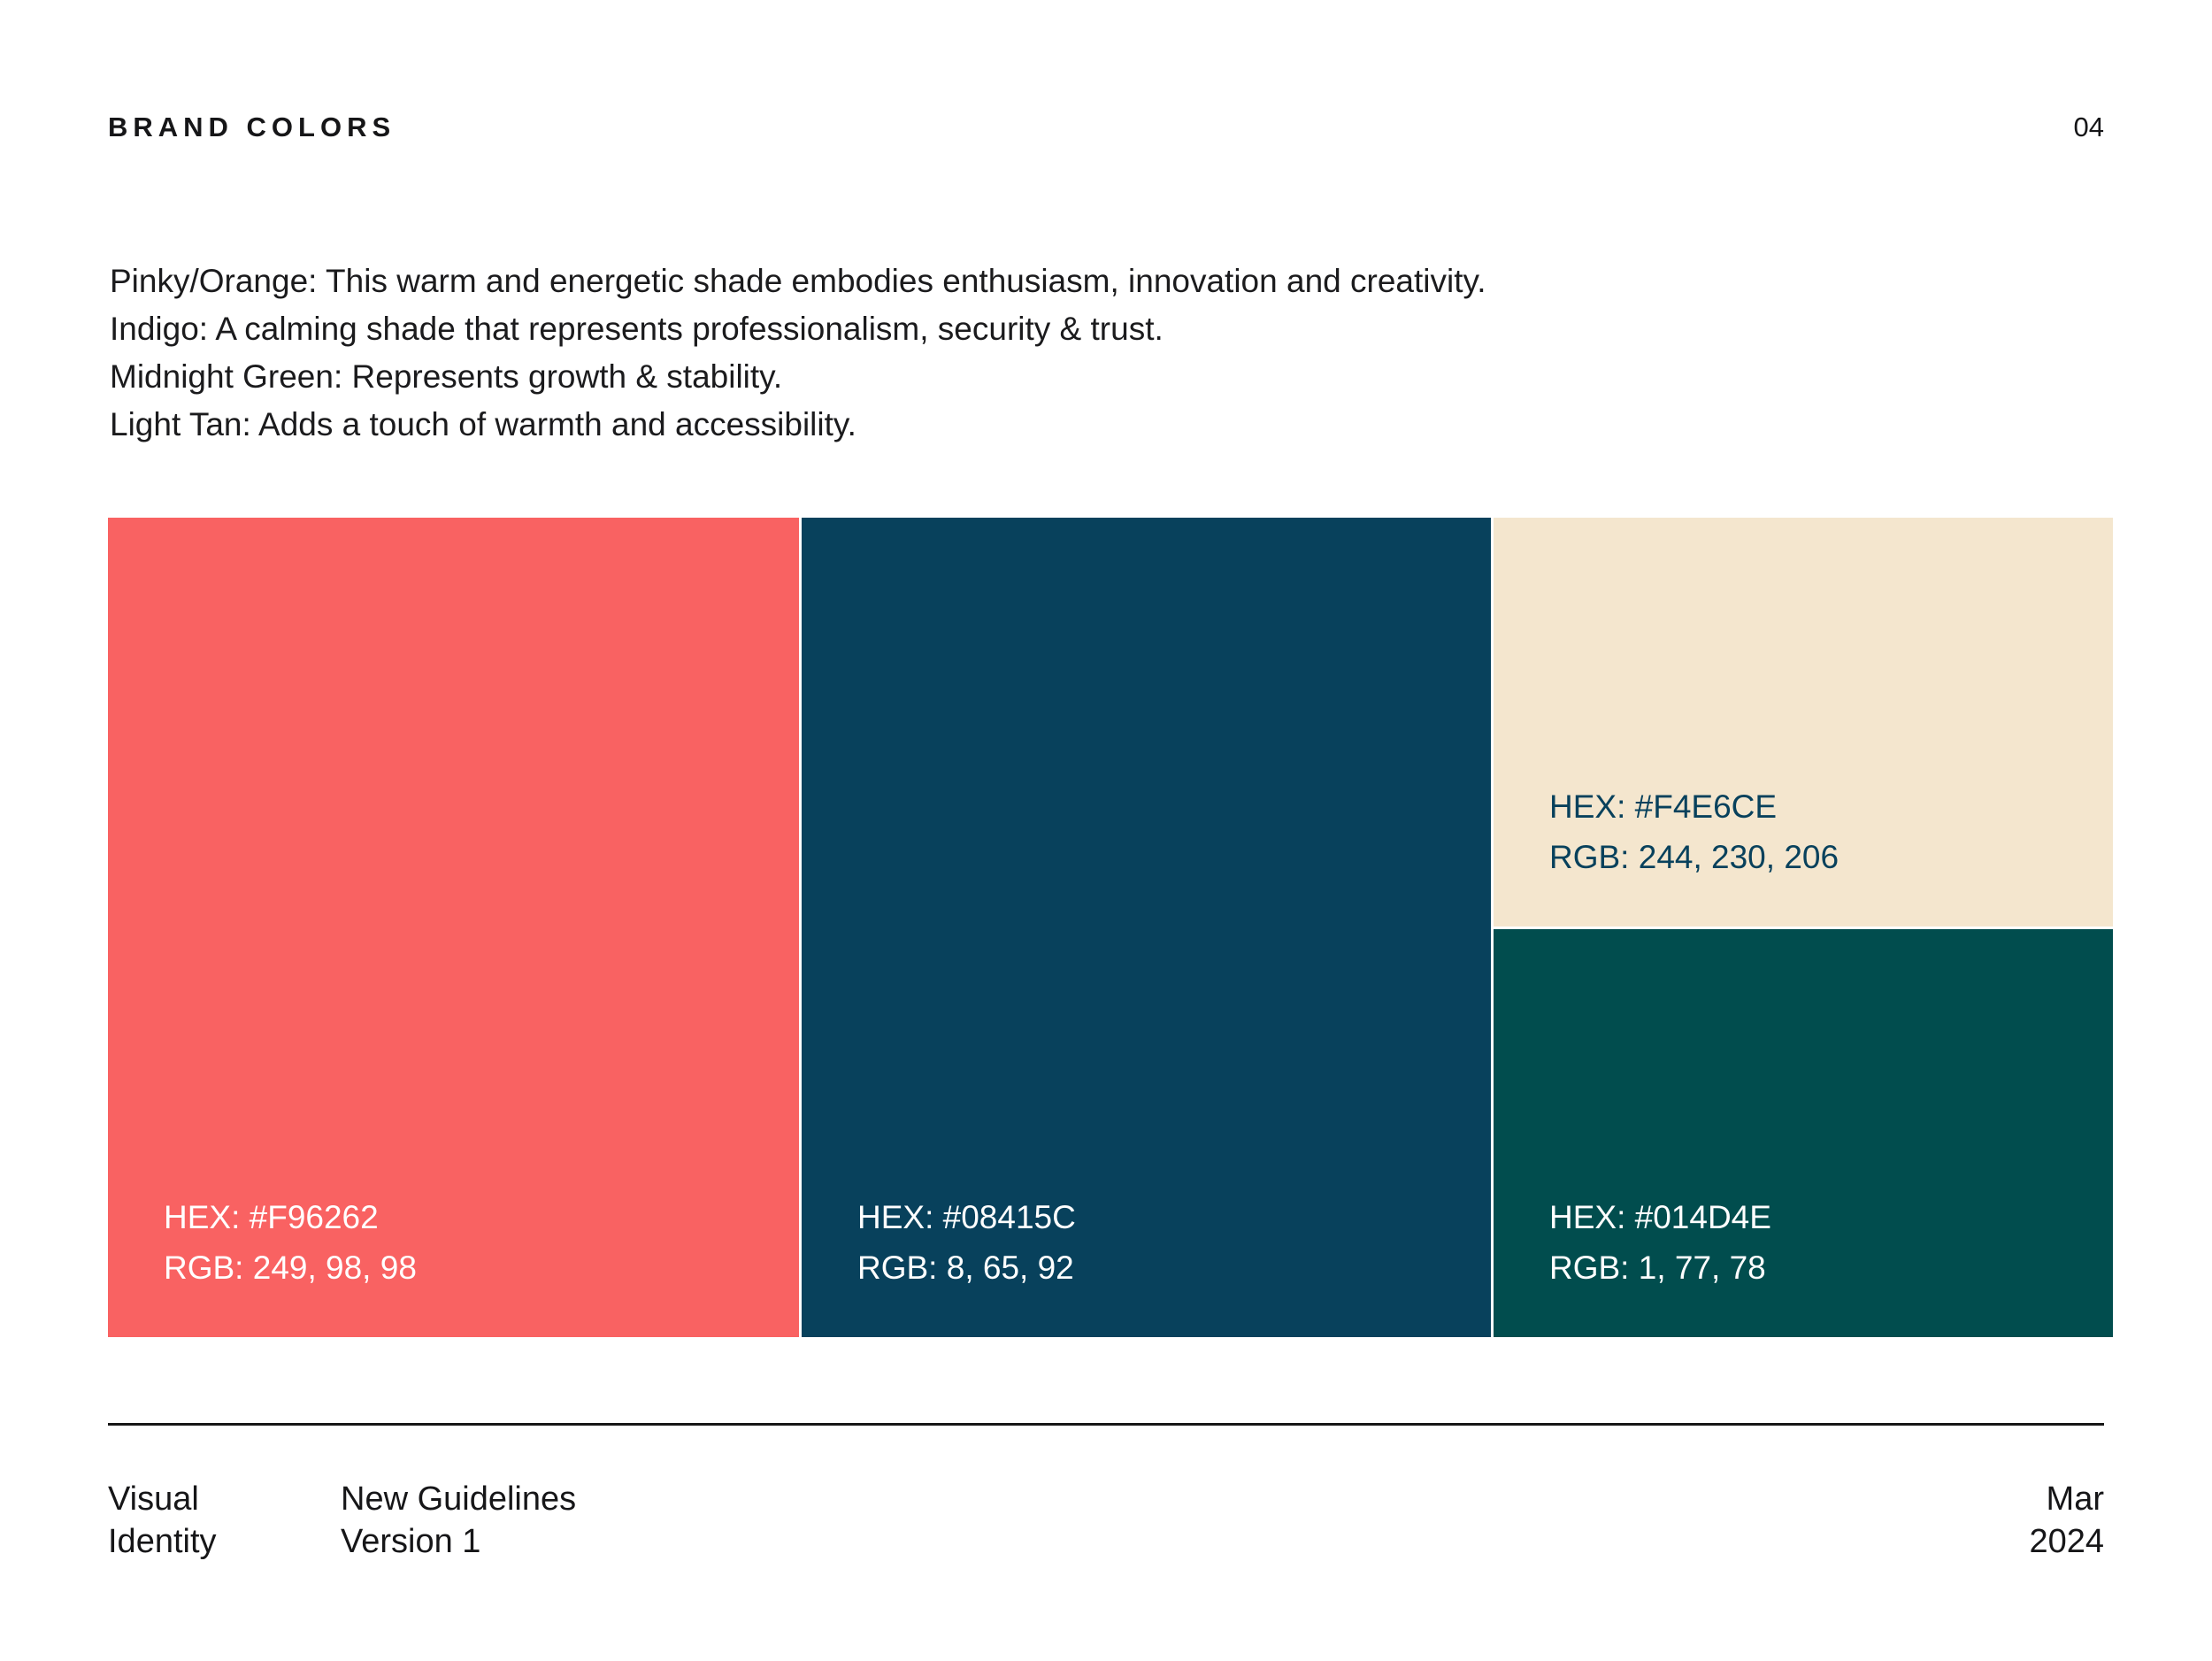 This screenshot has width=2212, height=1661. I want to click on swatch-rgb-value: RGB: 244, 230, 206, so click(1694, 856).